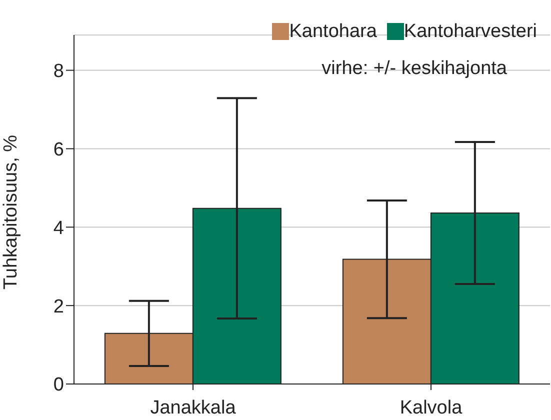 The width and height of the screenshot is (551, 420). Describe the element at coordinates (58, 71) in the screenshot. I see `y-tick-label: 8` at that location.